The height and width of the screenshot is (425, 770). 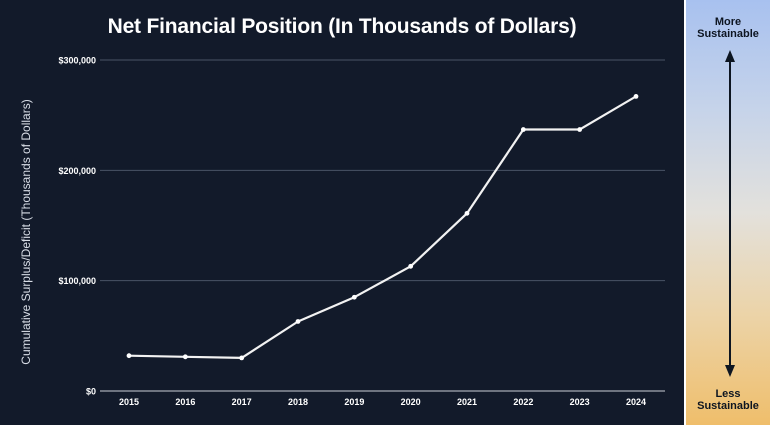 I want to click on x-tick-label: 2020, so click(x=411, y=402).